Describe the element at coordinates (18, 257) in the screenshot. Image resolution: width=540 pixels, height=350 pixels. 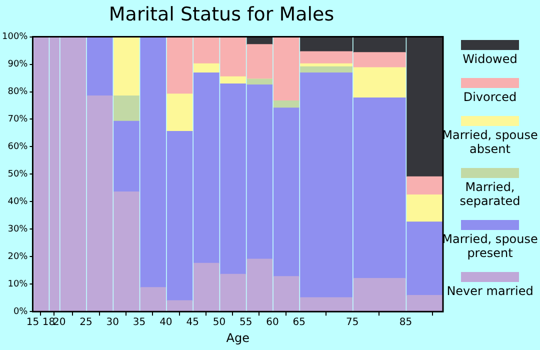
I see `y-tick-label: 20%` at that location.